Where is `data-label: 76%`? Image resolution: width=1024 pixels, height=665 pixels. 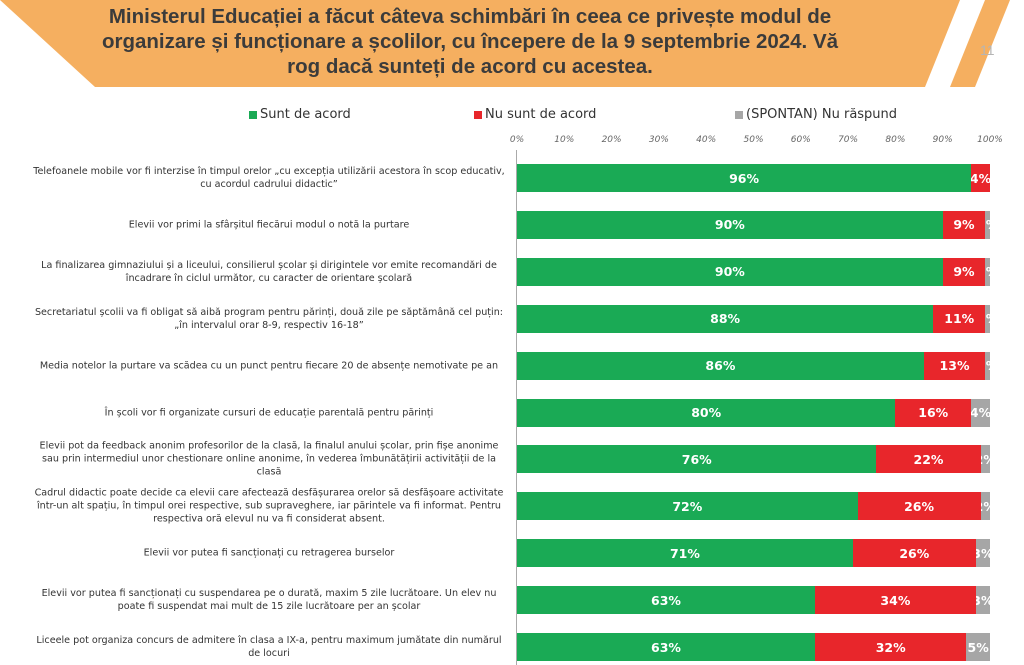
data-label: 76% is located at coordinates (696, 459).